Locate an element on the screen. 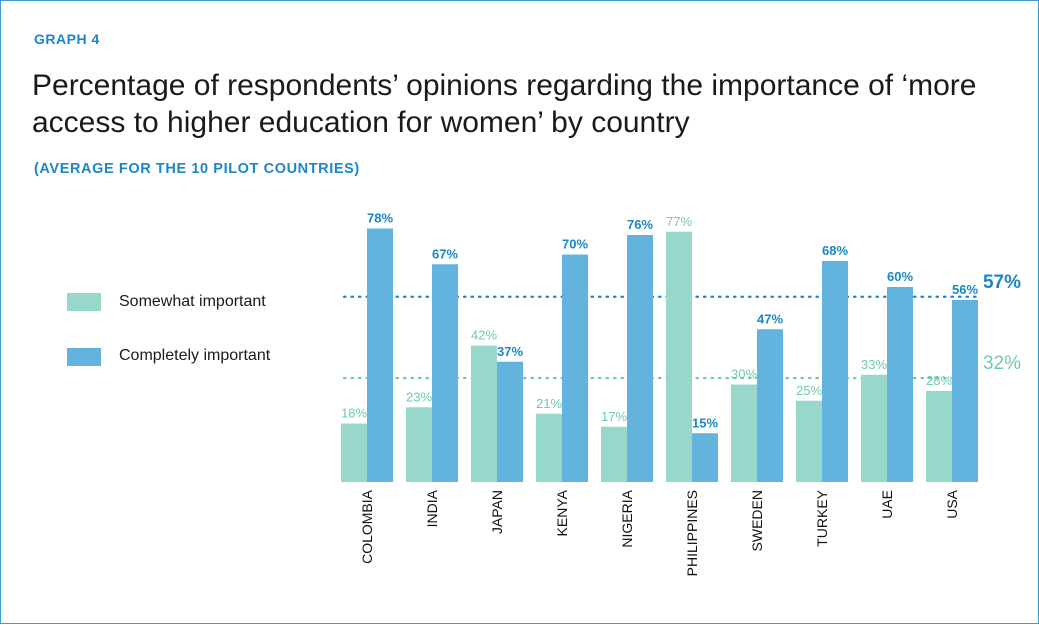  value-label-somewhat-uae: 33% is located at coordinates (874, 364).